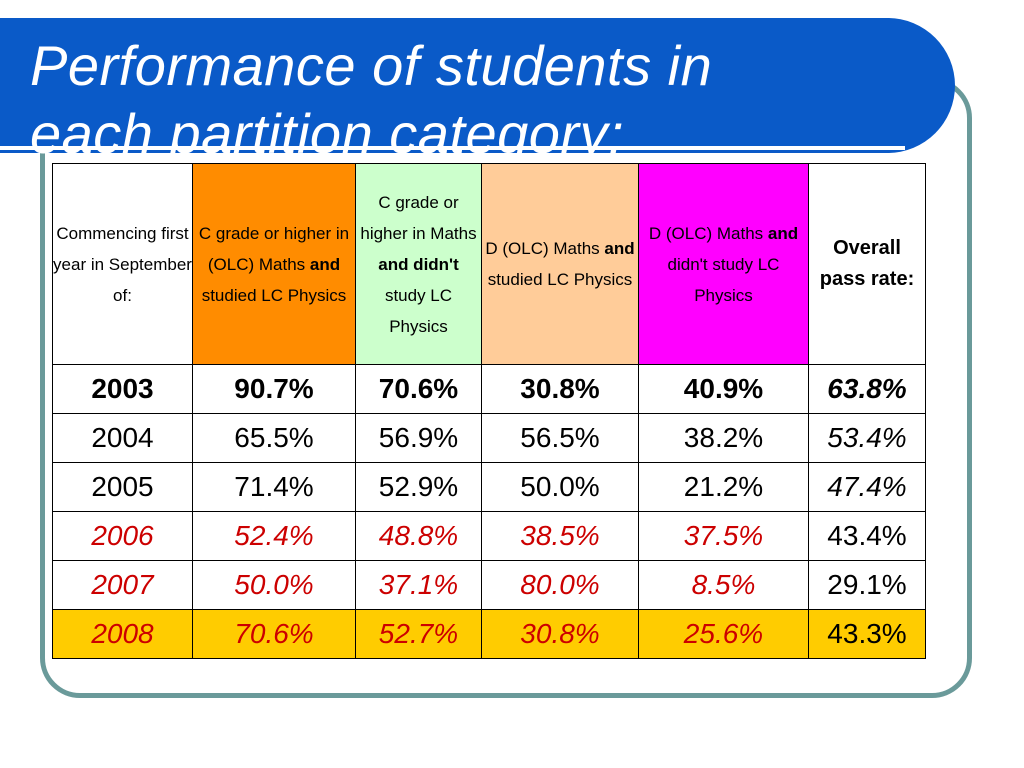 The width and height of the screenshot is (1024, 768). Describe the element at coordinates (723, 438) in the screenshot. I see `value-cell: 38.2%` at that location.